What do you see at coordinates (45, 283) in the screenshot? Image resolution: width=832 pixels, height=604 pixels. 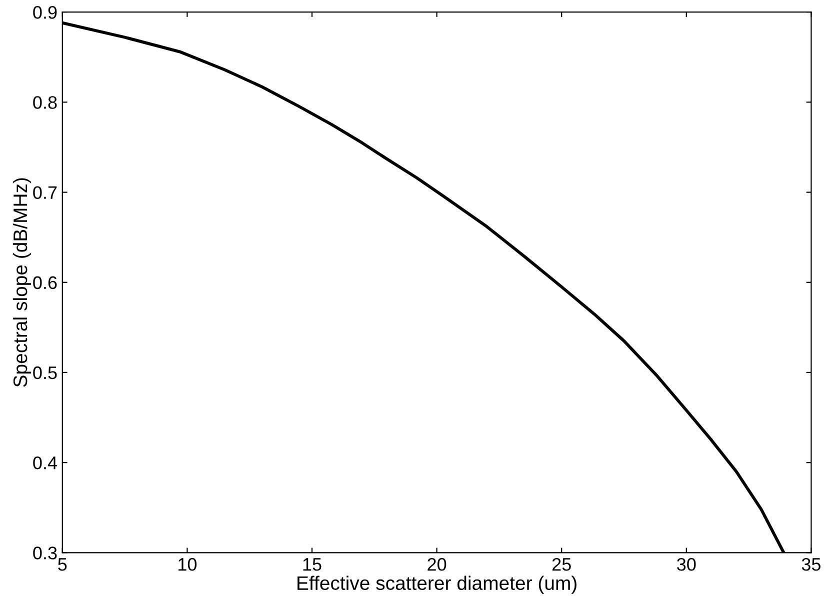 I see `y-tick-label: 0.6` at bounding box center [45, 283].